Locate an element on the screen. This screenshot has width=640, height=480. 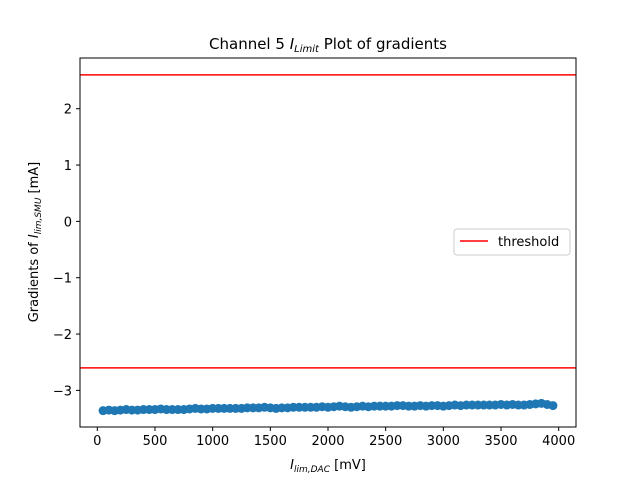
x-tick-label: 0 is located at coordinates (97, 441).